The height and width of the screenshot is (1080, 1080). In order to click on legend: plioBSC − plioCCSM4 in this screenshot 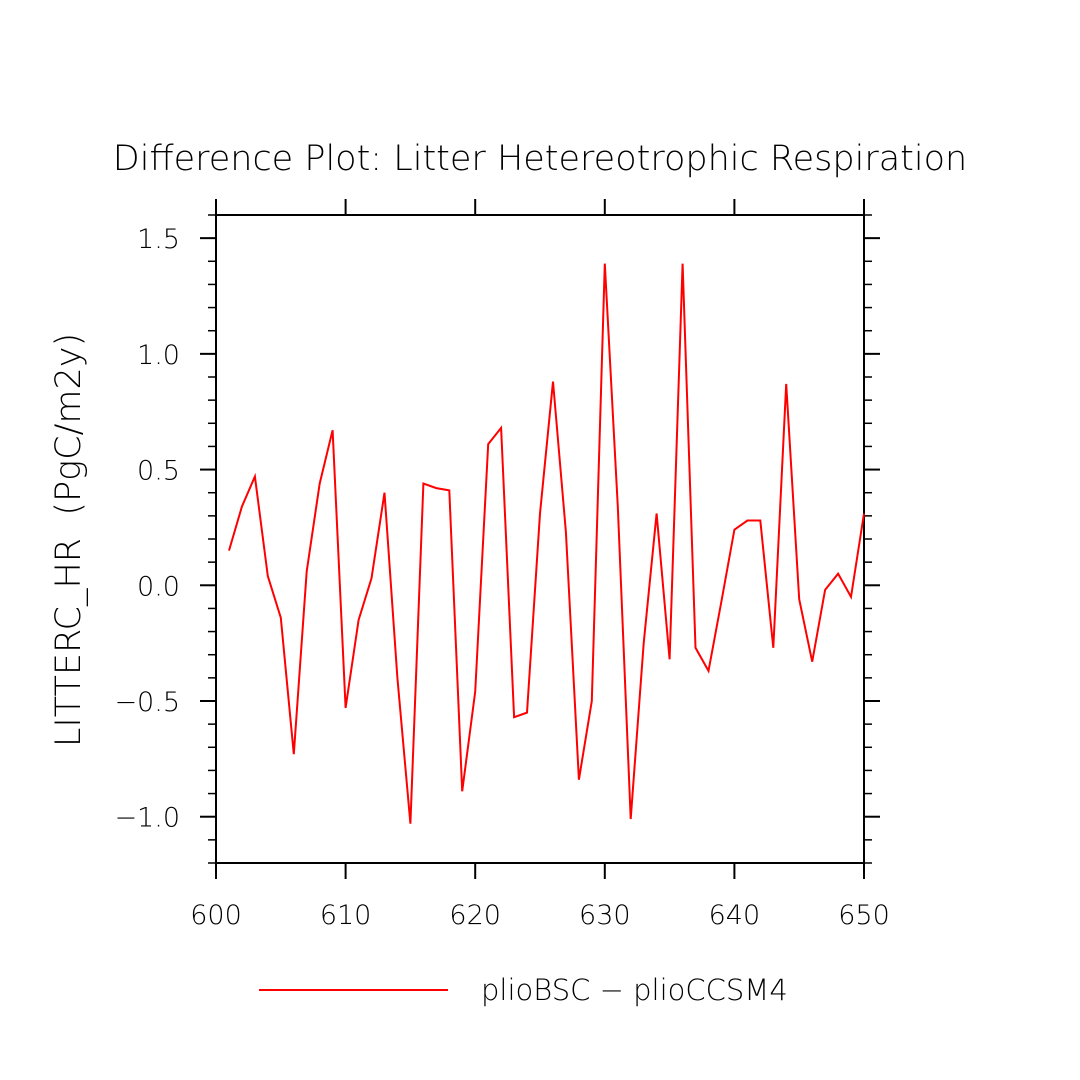, I will do `click(523, 990)`.